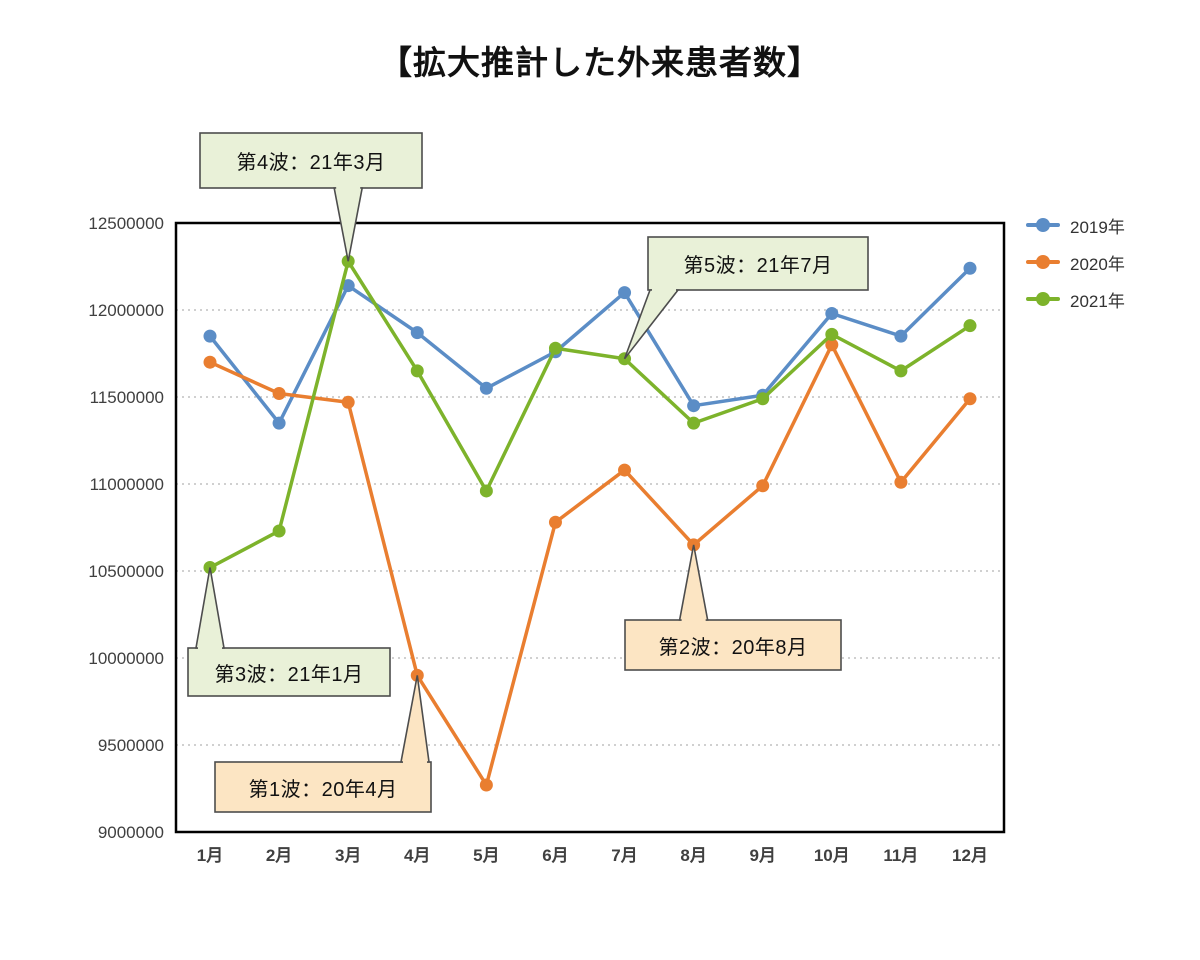 The width and height of the screenshot is (1200, 960). I want to click on x-tick-label: 8月, so click(693, 855).